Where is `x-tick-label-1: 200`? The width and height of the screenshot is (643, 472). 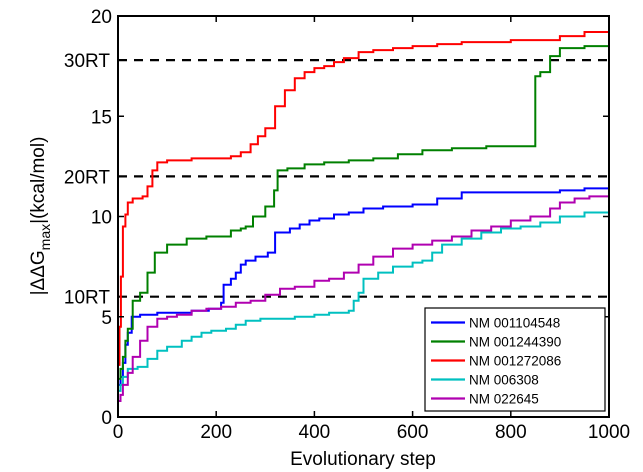
x-tick-label-1: 200 is located at coordinates (216, 432).